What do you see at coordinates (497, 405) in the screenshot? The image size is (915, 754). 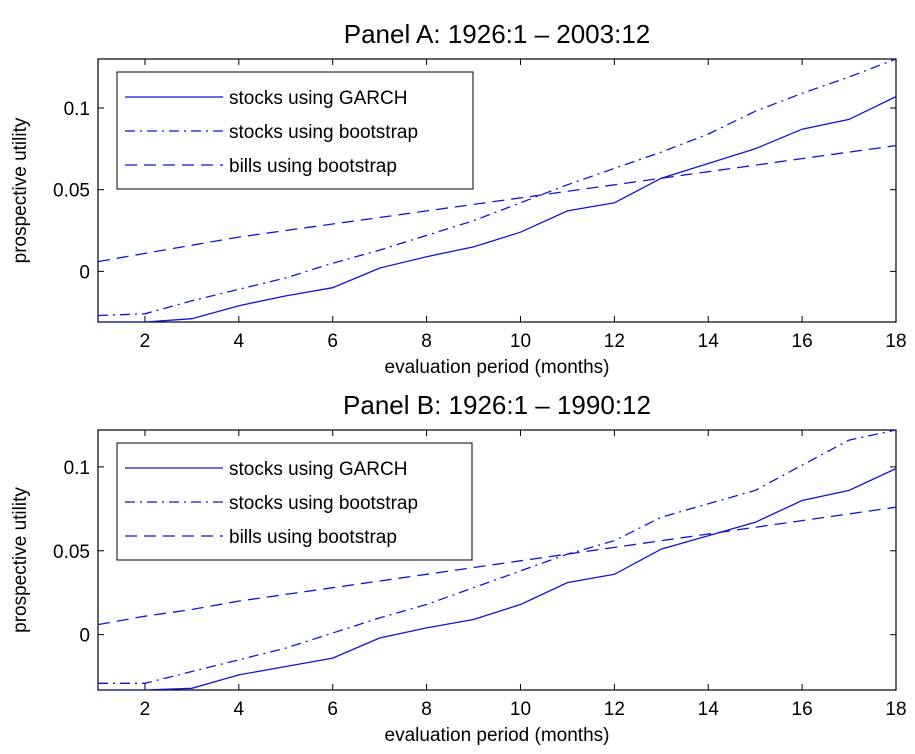 I see `chart-title: Panel B: 1926:1 – 1990:12` at bounding box center [497, 405].